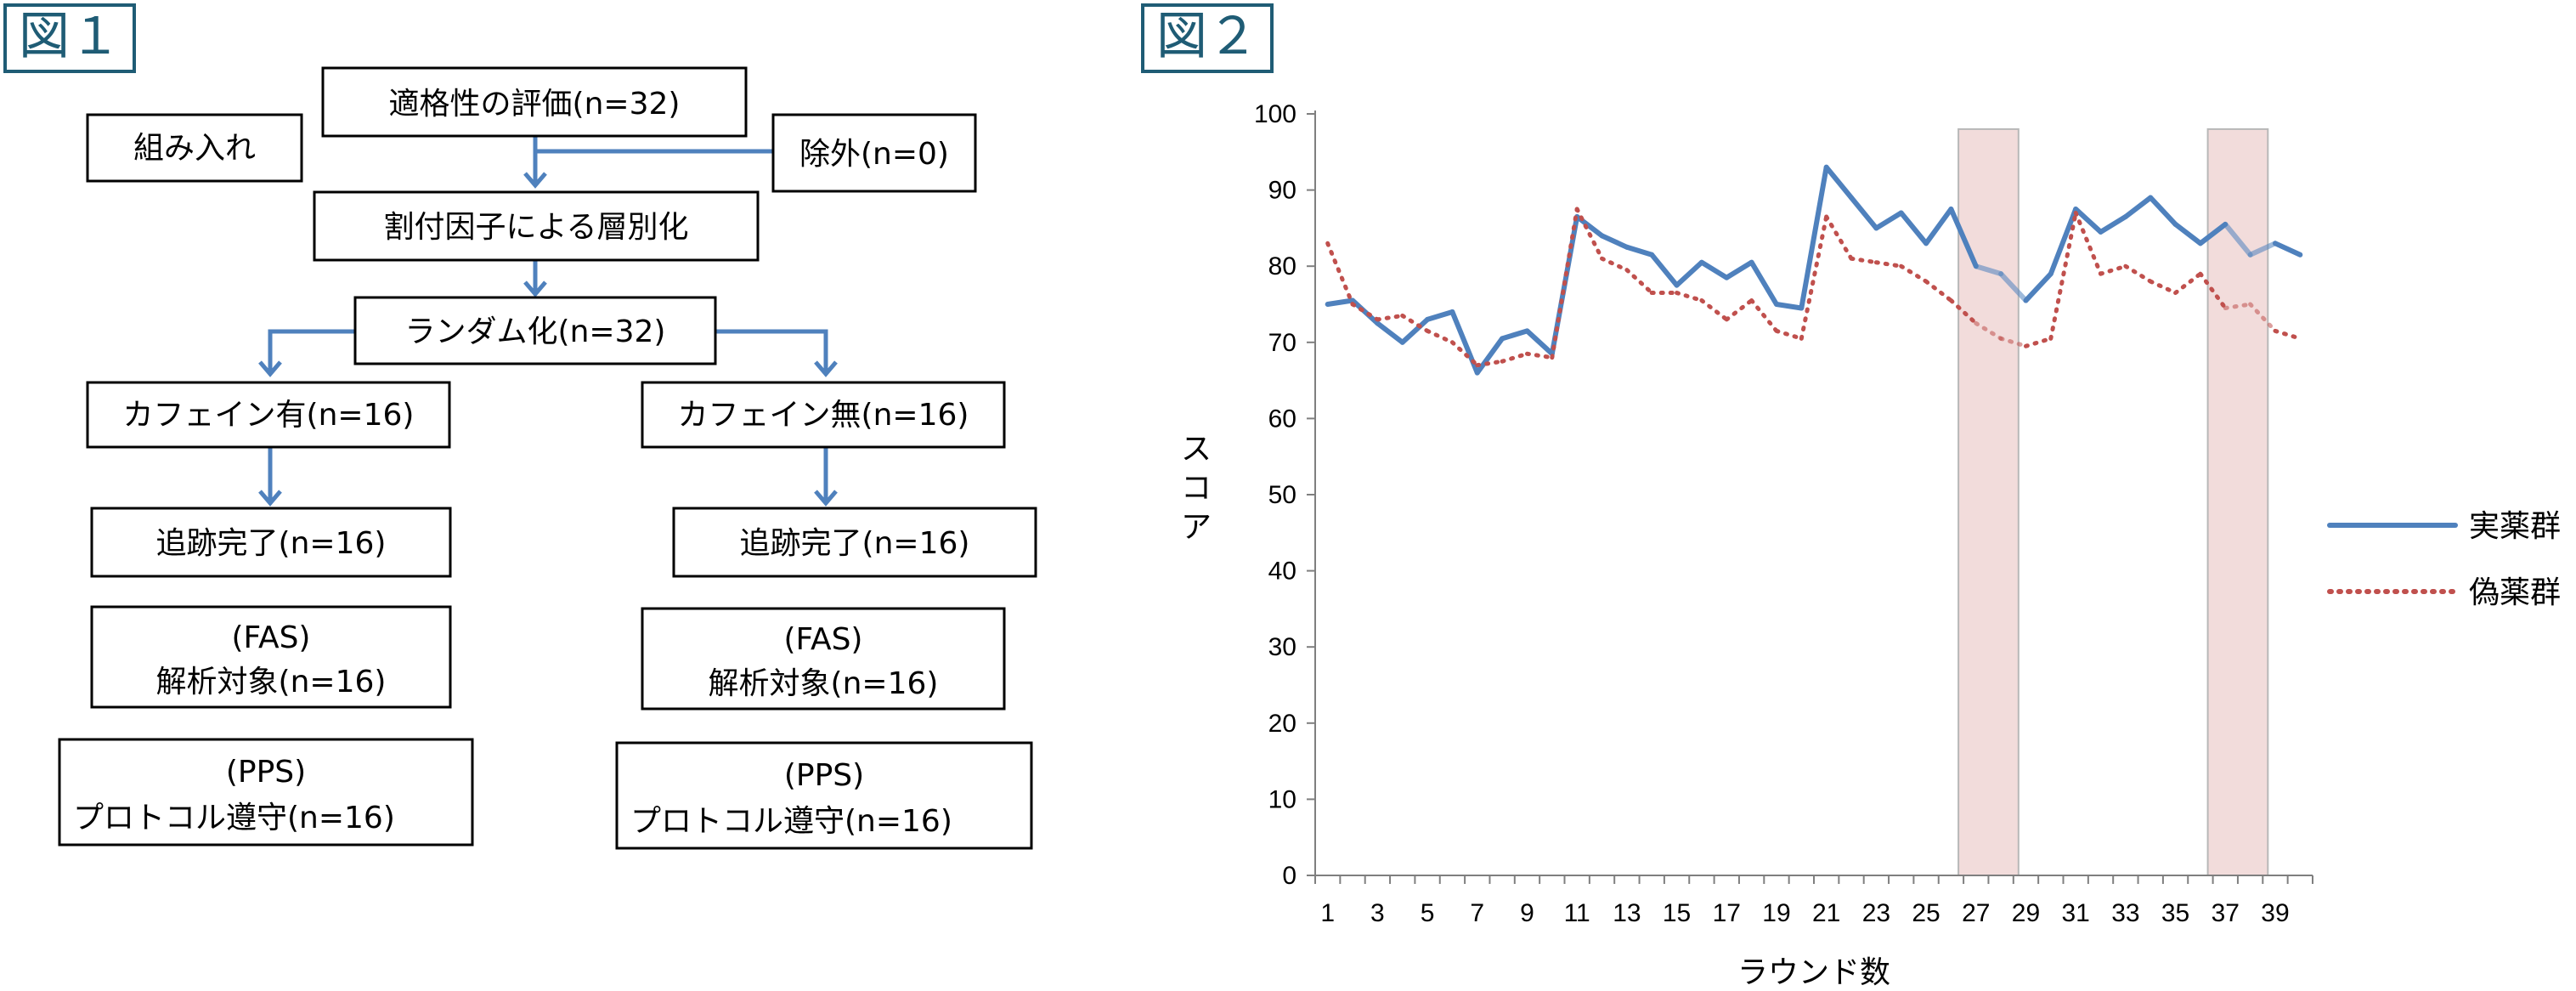 The image size is (2576, 991). I want to click on x-axis-title: ラウンド数, so click(1813, 972).